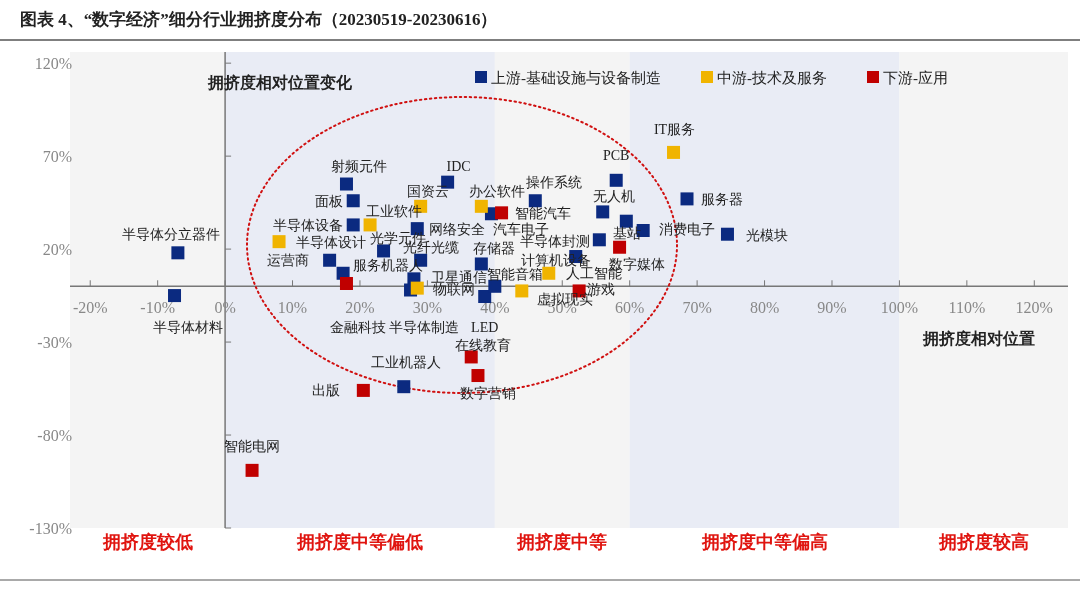  I want to click on annotation: 基站, so click(627, 234).